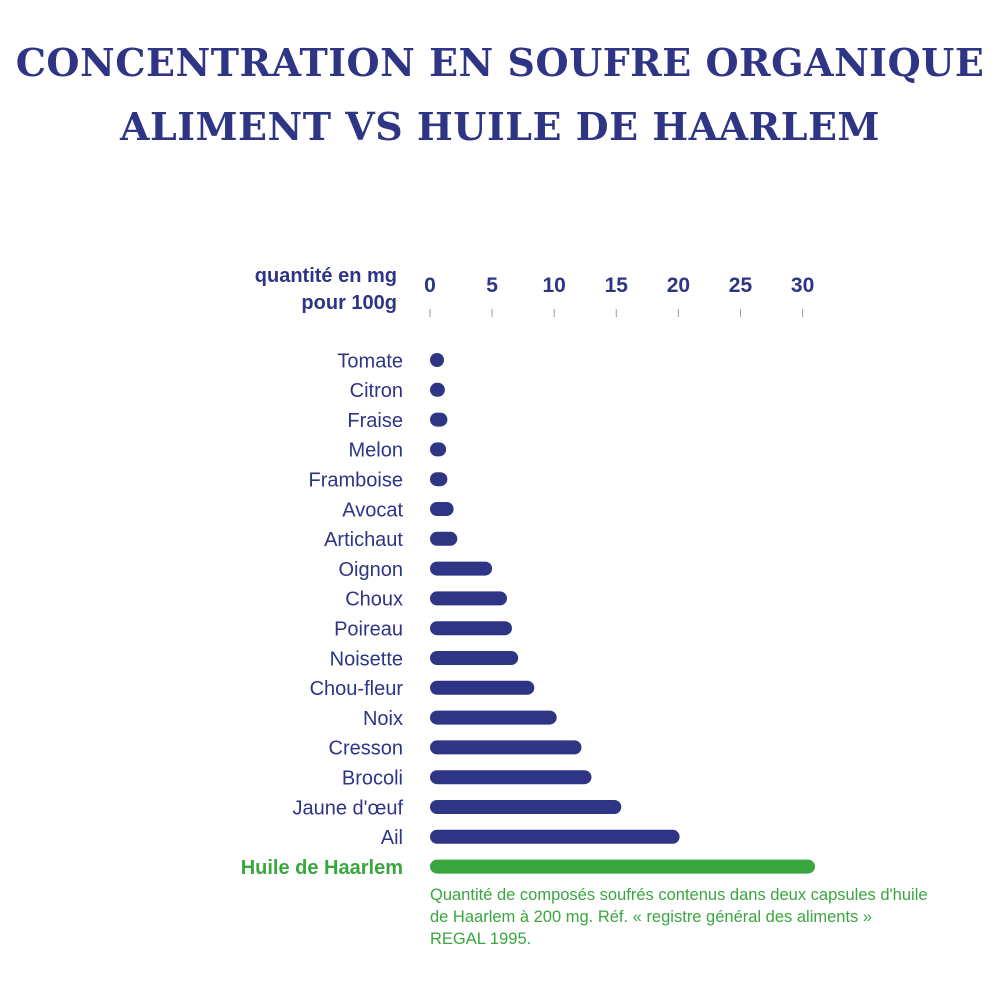 This screenshot has height=1000, width=1000. I want to click on highlight-bar, so click(622, 866).